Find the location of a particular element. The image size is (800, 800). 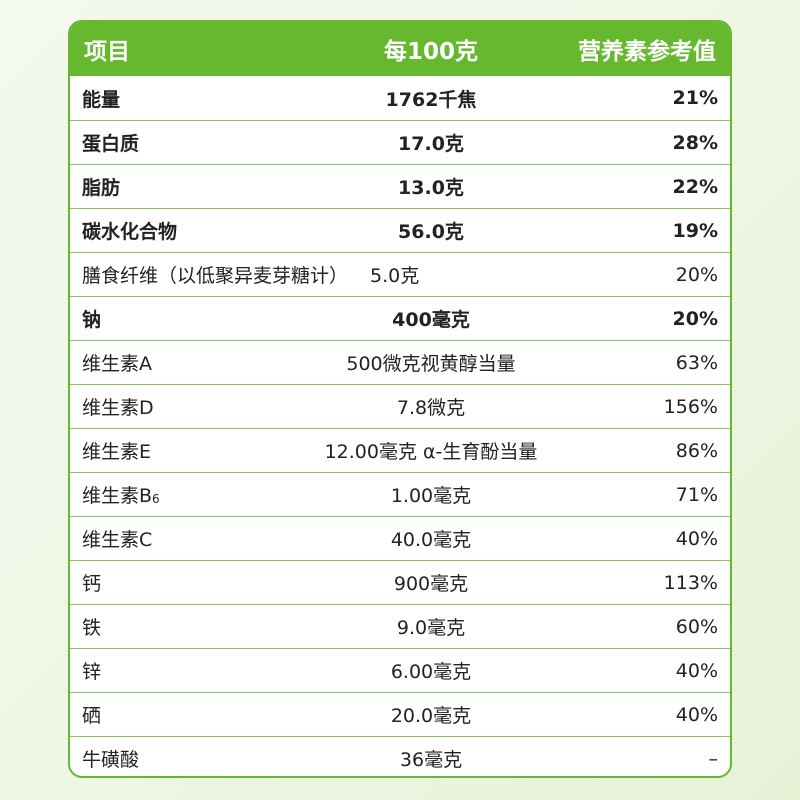

table-row: 膳食纤维（以低聚异麦芽糖计） 5.0克 20% is located at coordinates (400, 274).